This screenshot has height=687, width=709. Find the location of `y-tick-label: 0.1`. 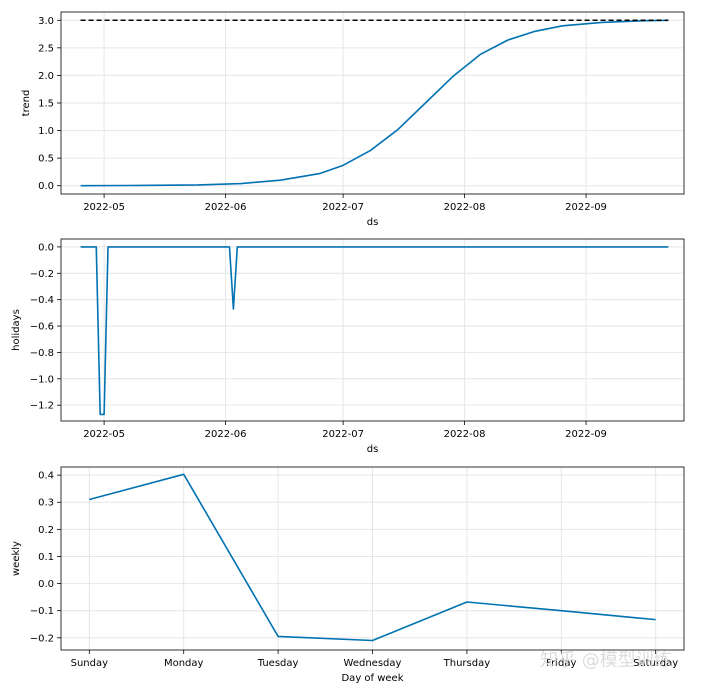

y-tick-label: 0.1 is located at coordinates (46, 557).